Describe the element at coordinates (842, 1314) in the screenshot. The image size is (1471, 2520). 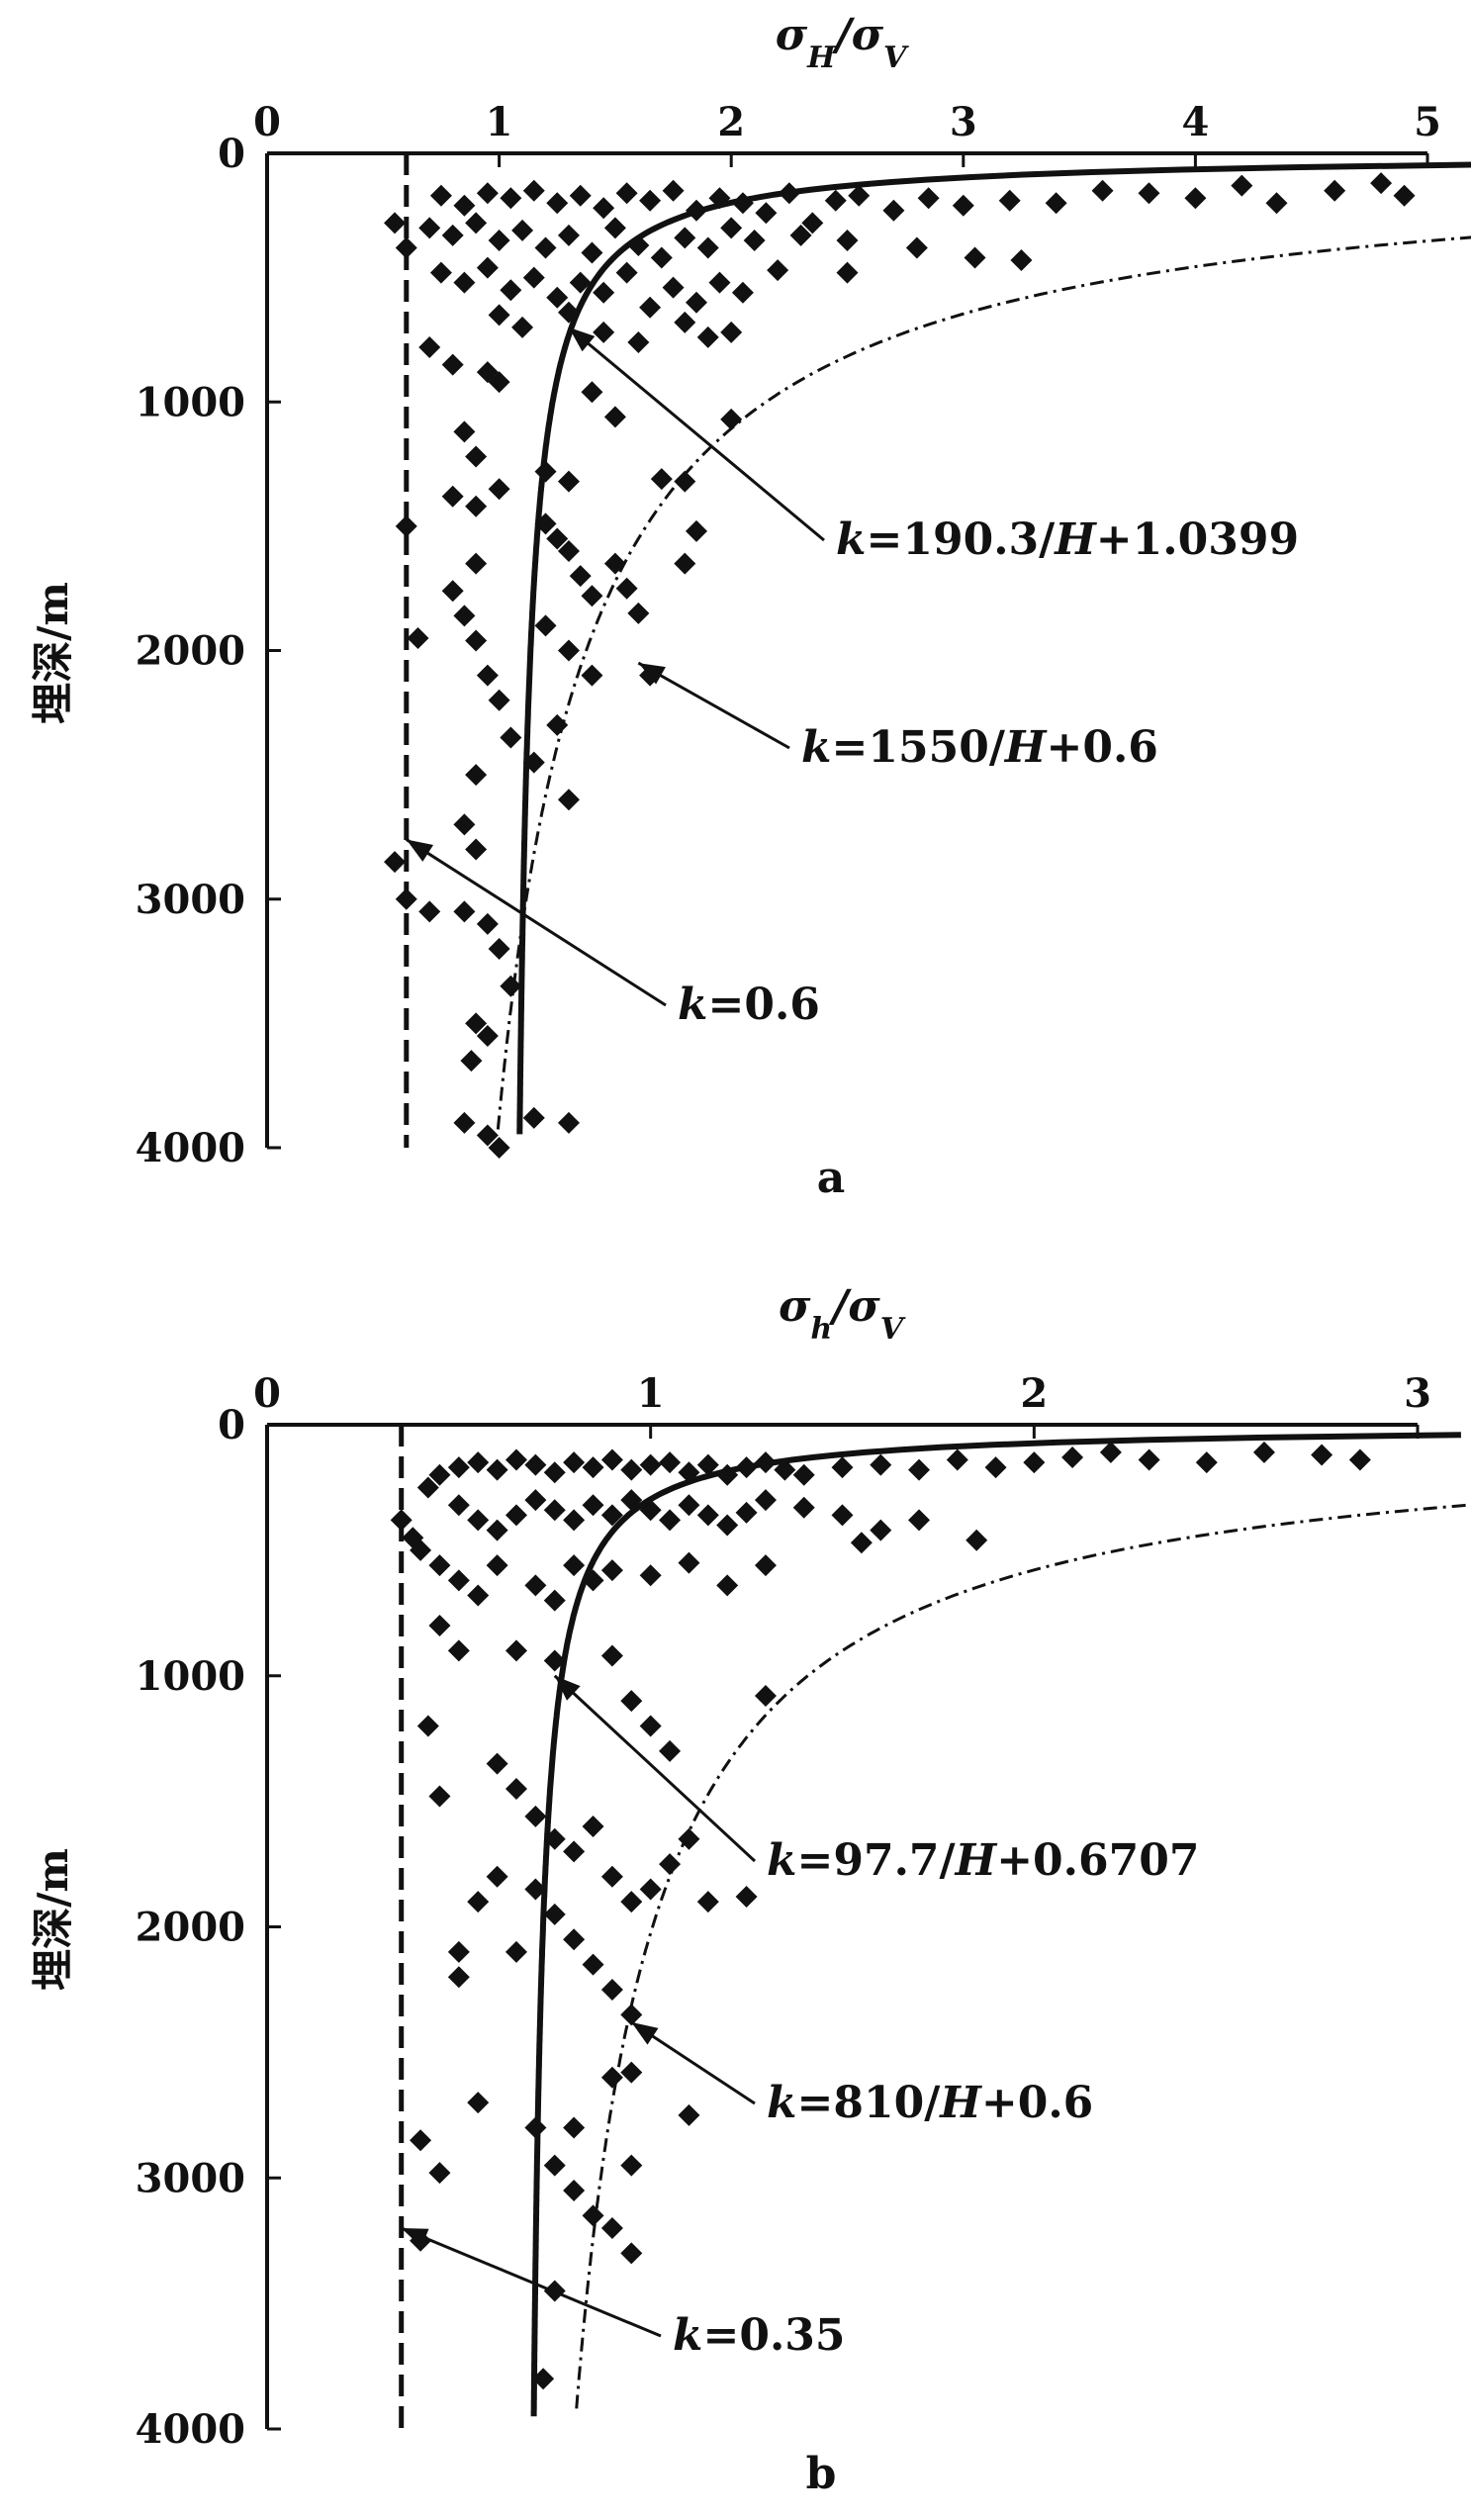
I see `x-axis-title: σh/σV` at that location.